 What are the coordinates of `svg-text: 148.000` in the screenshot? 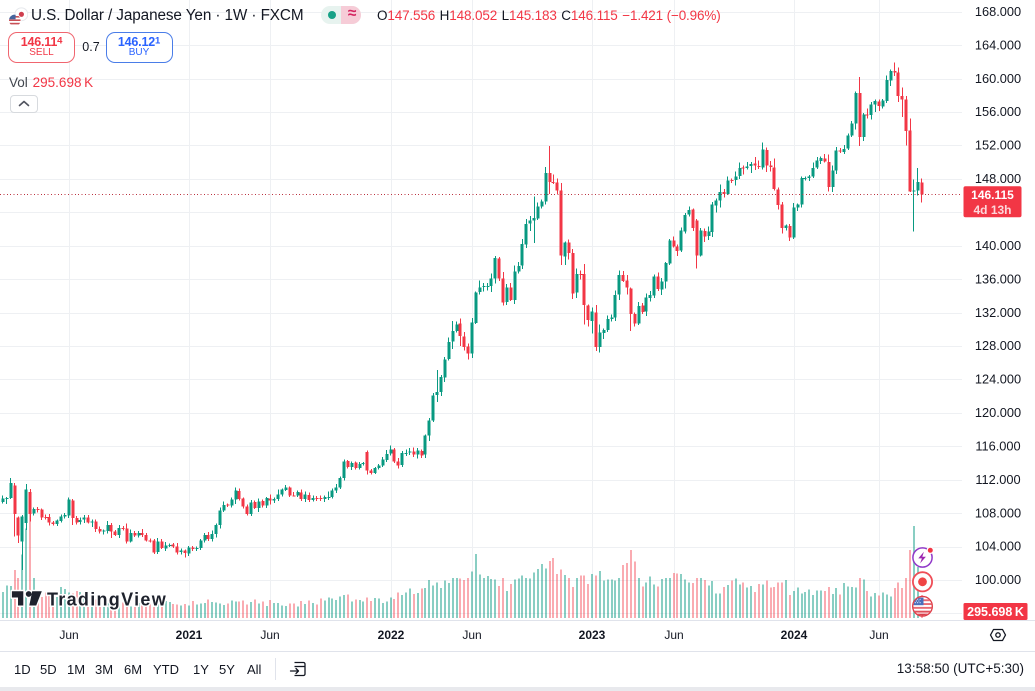 It's located at (998, 178).